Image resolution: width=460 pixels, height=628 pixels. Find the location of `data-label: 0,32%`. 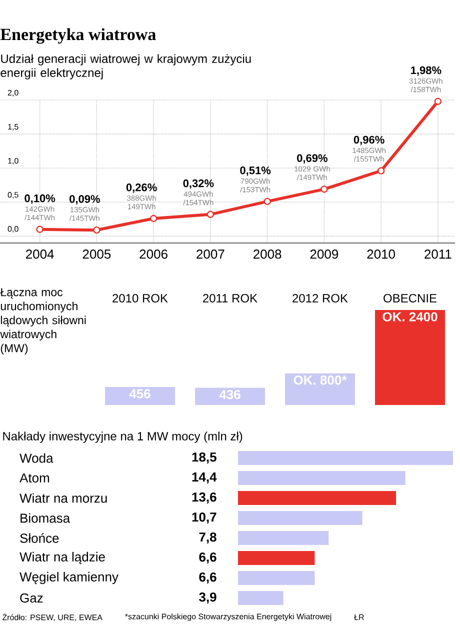

data-label: 0,32% is located at coordinates (198, 184).